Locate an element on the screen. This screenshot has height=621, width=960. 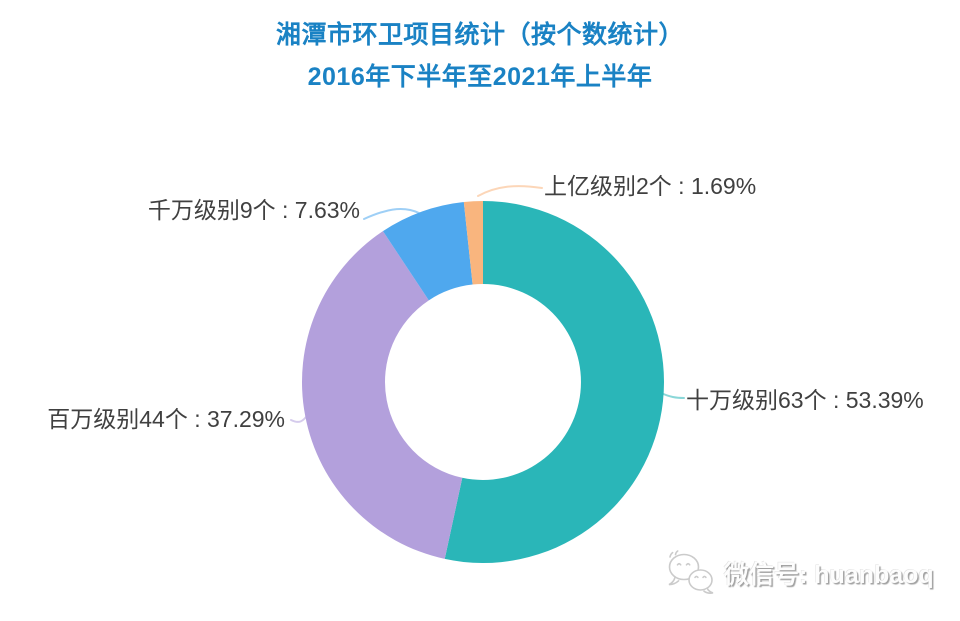
slice-label-shiwan: 十万级别63个 : 53.39% is located at coordinates (805, 400).